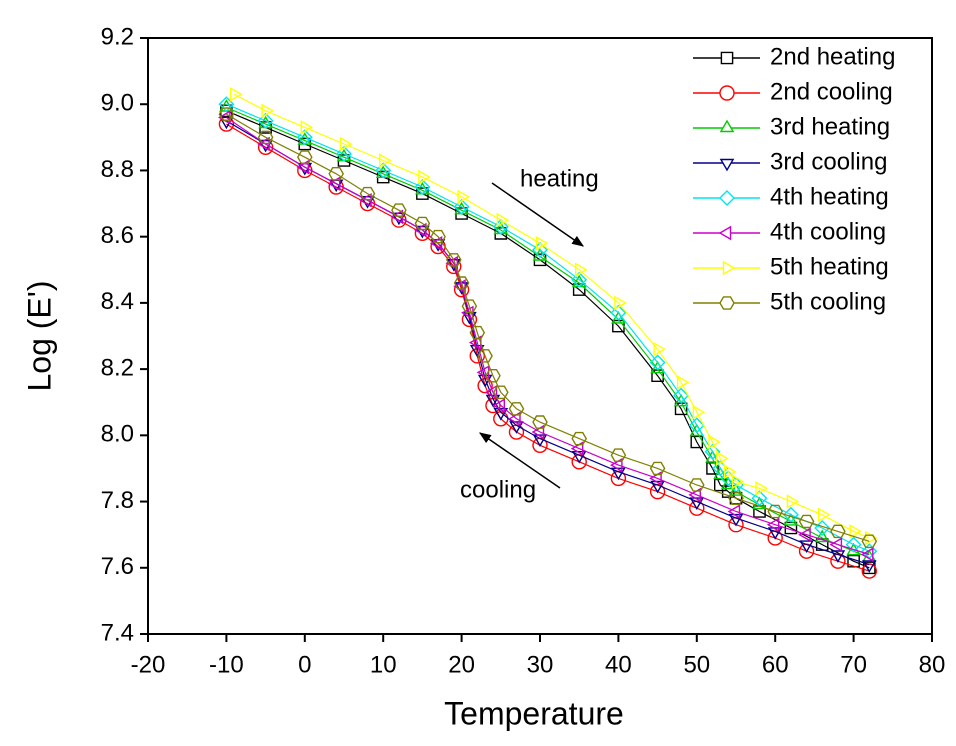 The image size is (956, 746). Describe the element at coordinates (828, 161) in the screenshot. I see `legend-label: 3rd cooling` at that location.